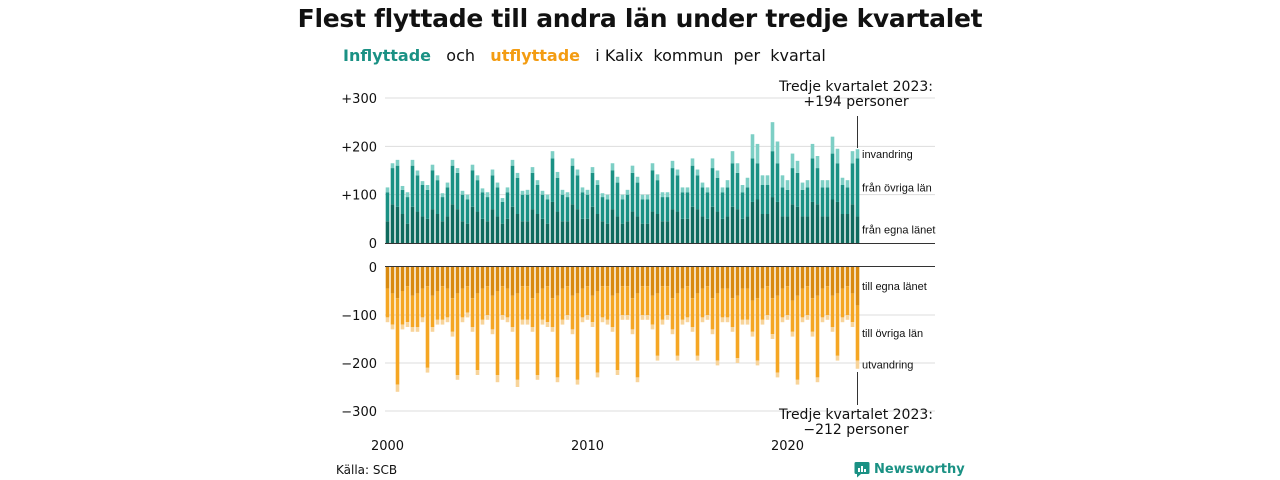 The height and width of the screenshot is (480, 1280). What do you see at coordinates (387, 55) in the screenshot?
I see `subtitle-inflyttade: Inflyttade` at bounding box center [387, 55].